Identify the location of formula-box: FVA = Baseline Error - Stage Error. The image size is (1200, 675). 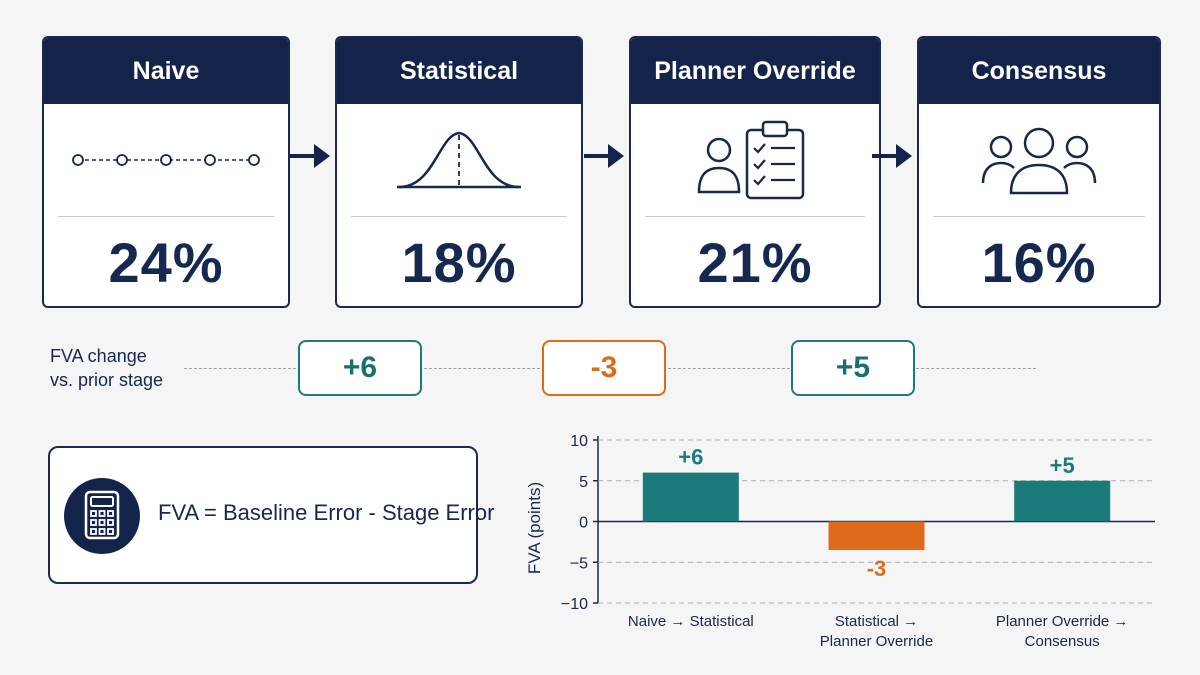
(271, 515).